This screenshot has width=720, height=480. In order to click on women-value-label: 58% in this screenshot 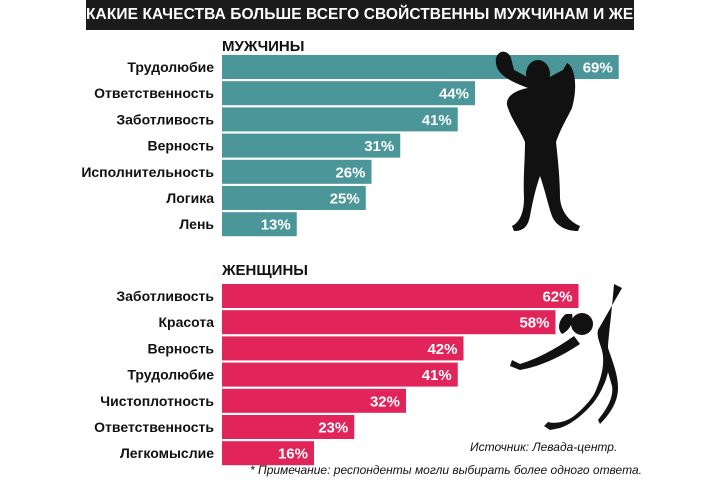, I will do `click(534, 323)`.